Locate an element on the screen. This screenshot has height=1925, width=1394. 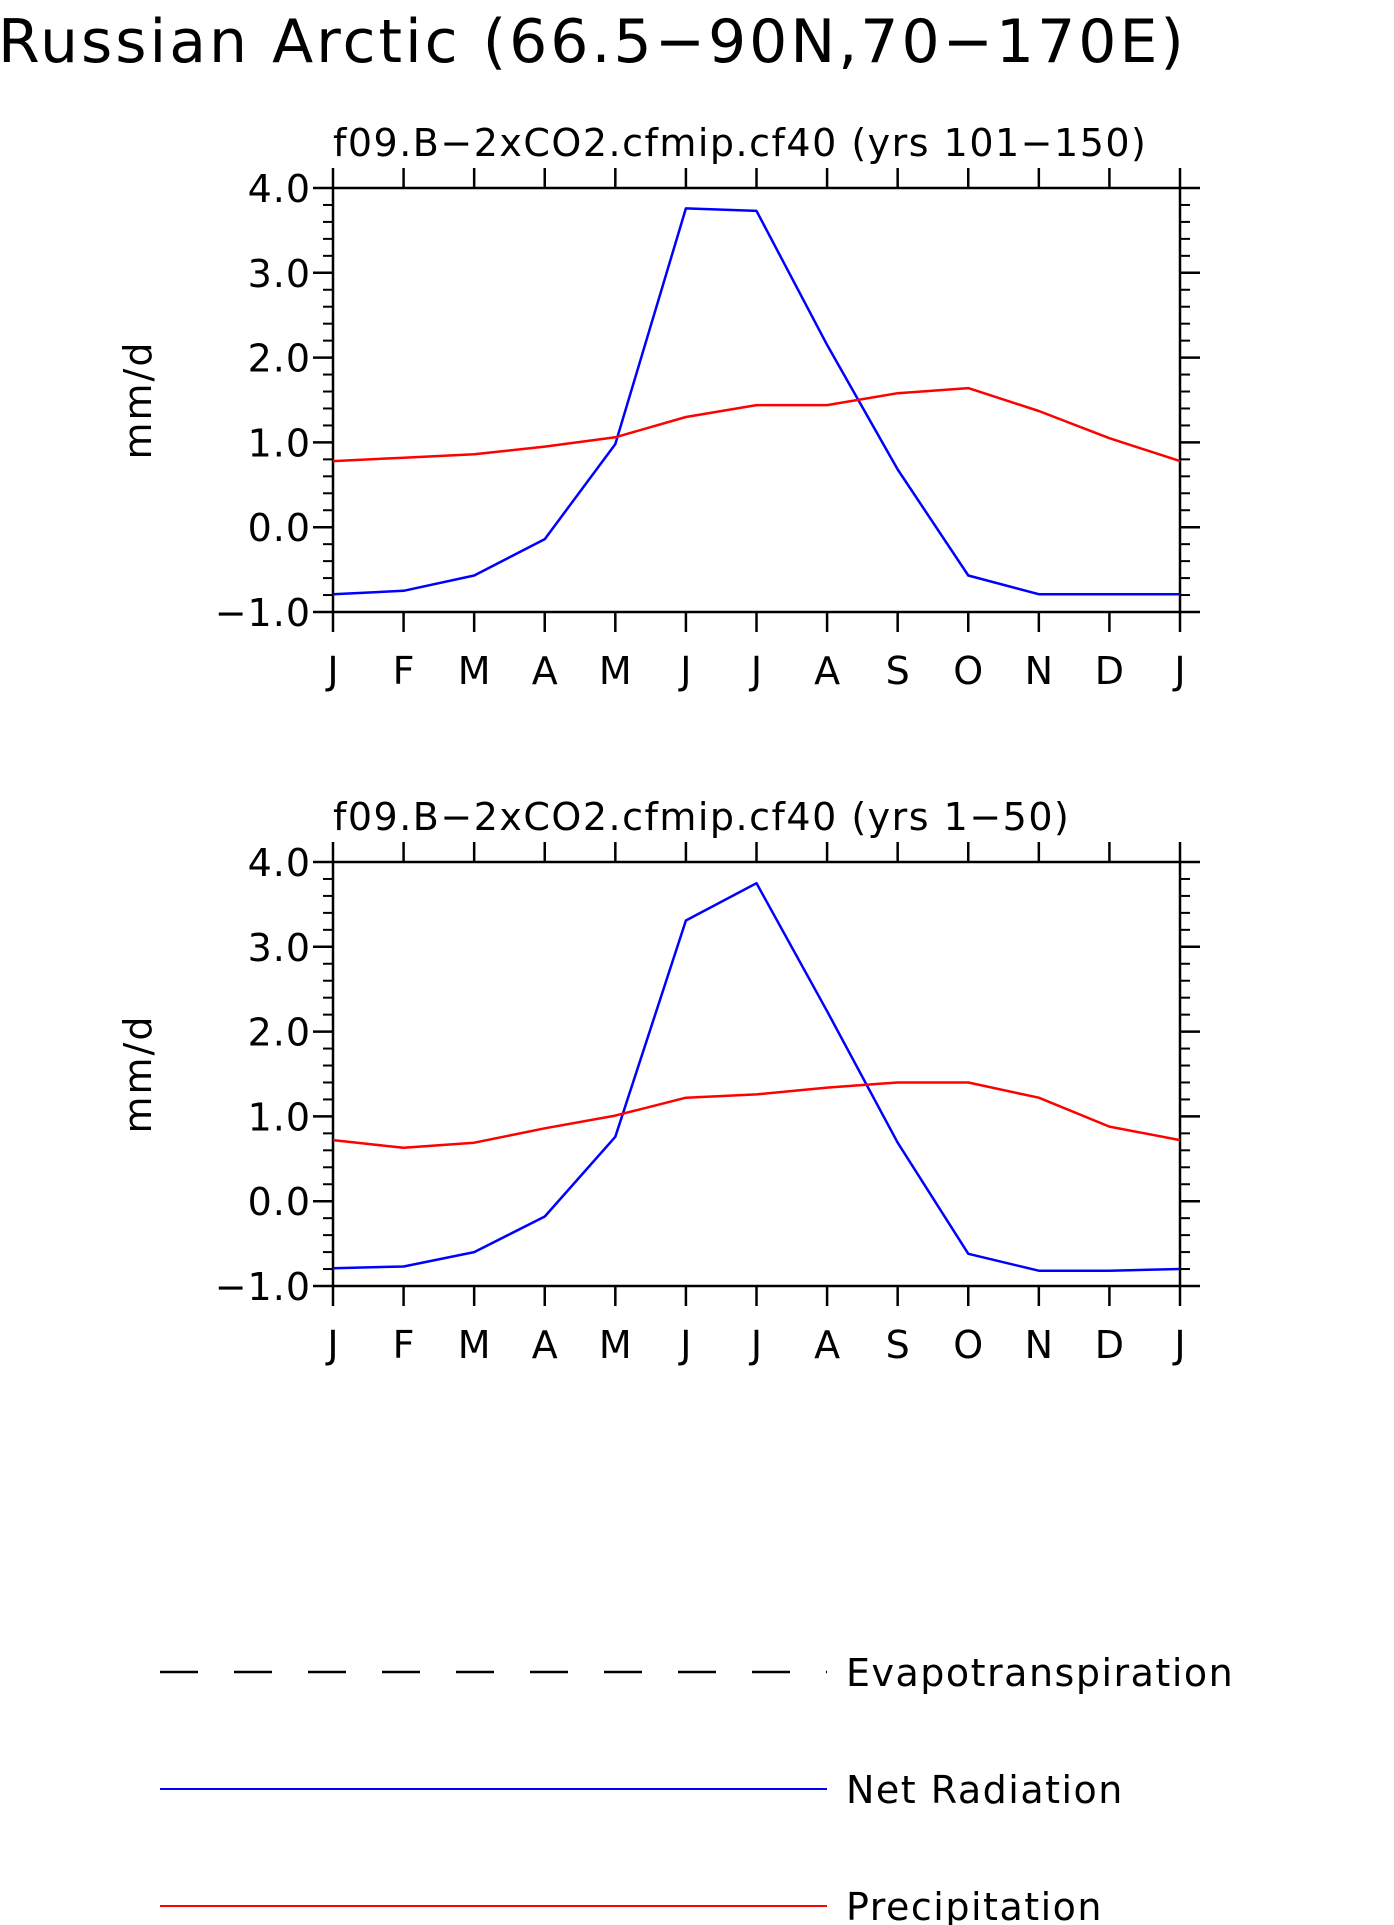
legend-net-radiation-label: Net Radiation is located at coordinates (985, 1790).